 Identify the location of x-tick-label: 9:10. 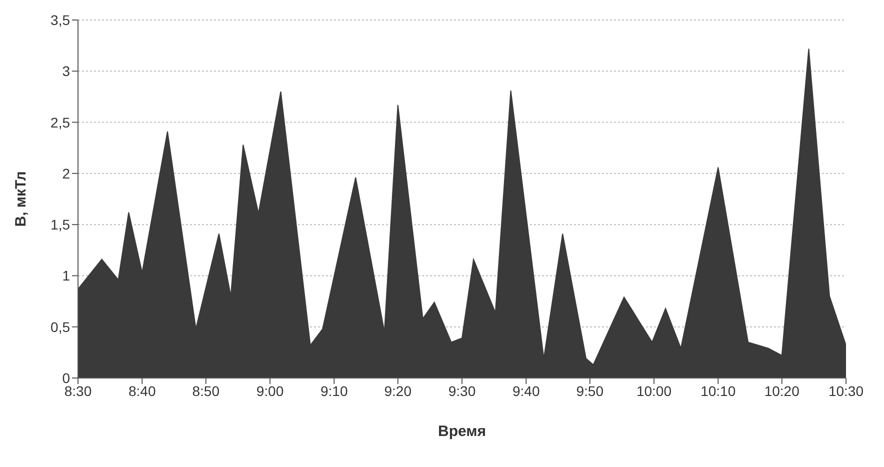
(334, 390).